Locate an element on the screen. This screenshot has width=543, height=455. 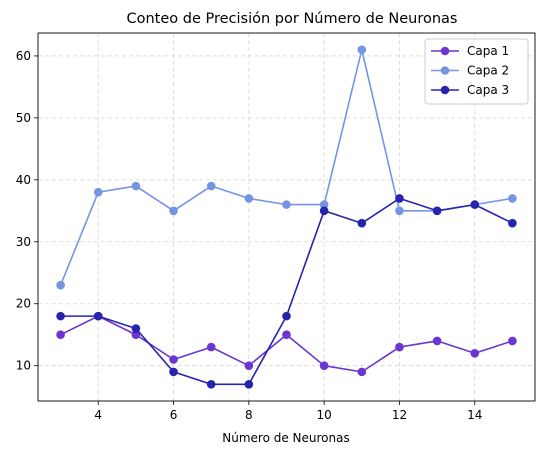
x-tick-label: 14 is located at coordinates (474, 415).